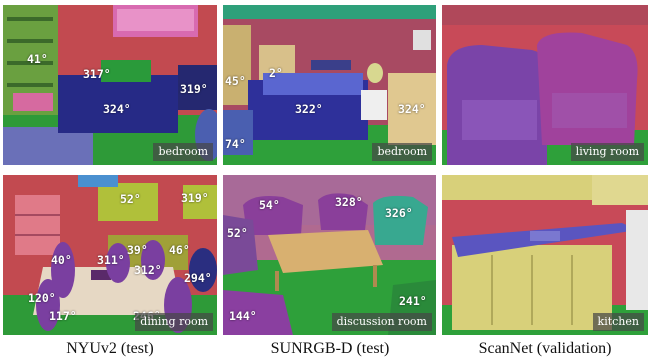  I want to click on angle-label: 74°, so click(235, 144).